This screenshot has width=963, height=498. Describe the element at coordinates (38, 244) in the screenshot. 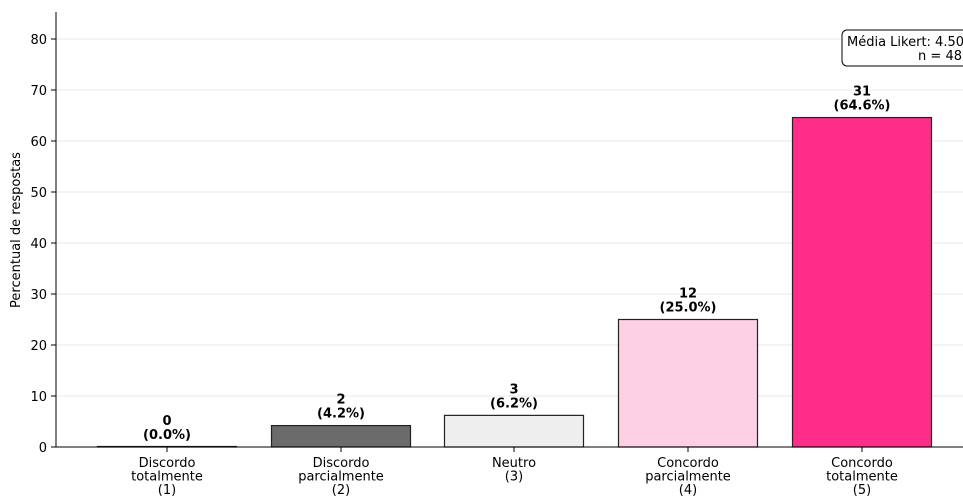

I see `y-tick-label: 40` at that location.